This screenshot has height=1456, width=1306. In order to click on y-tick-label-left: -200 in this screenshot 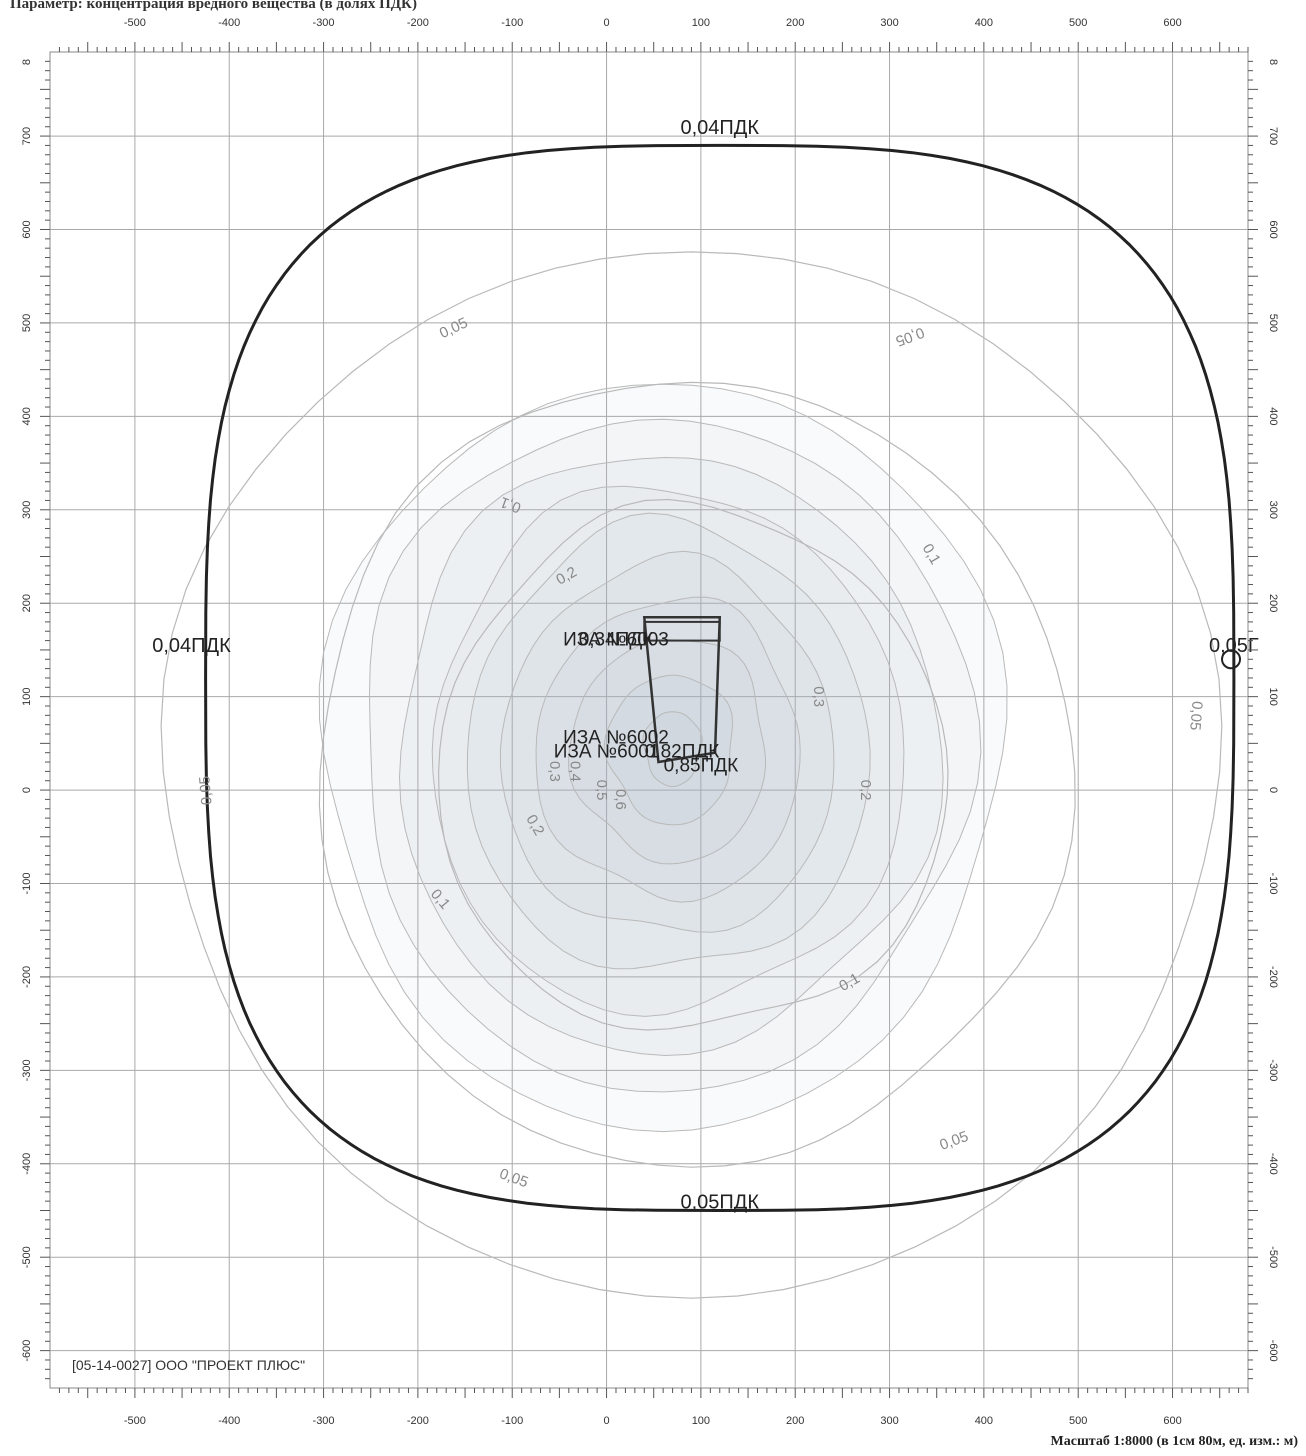, I will do `click(27, 977)`.